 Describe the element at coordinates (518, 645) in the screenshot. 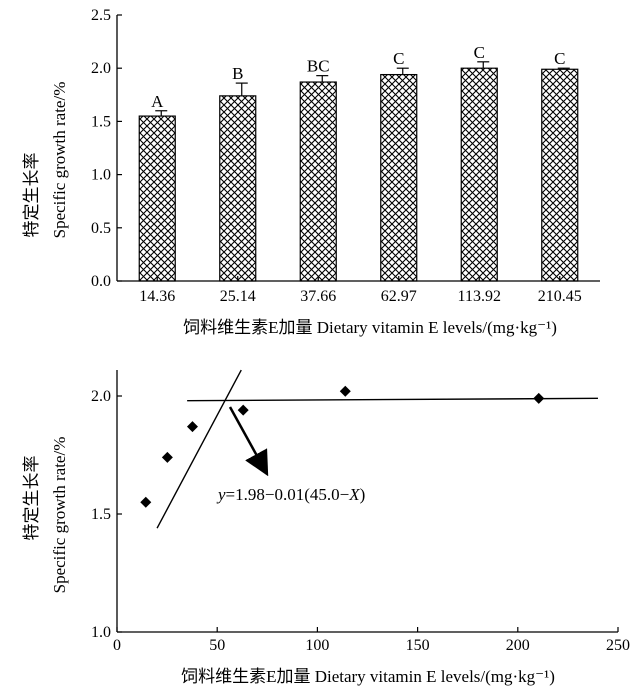

I see `bottom-x-tick-label: 200` at that location.